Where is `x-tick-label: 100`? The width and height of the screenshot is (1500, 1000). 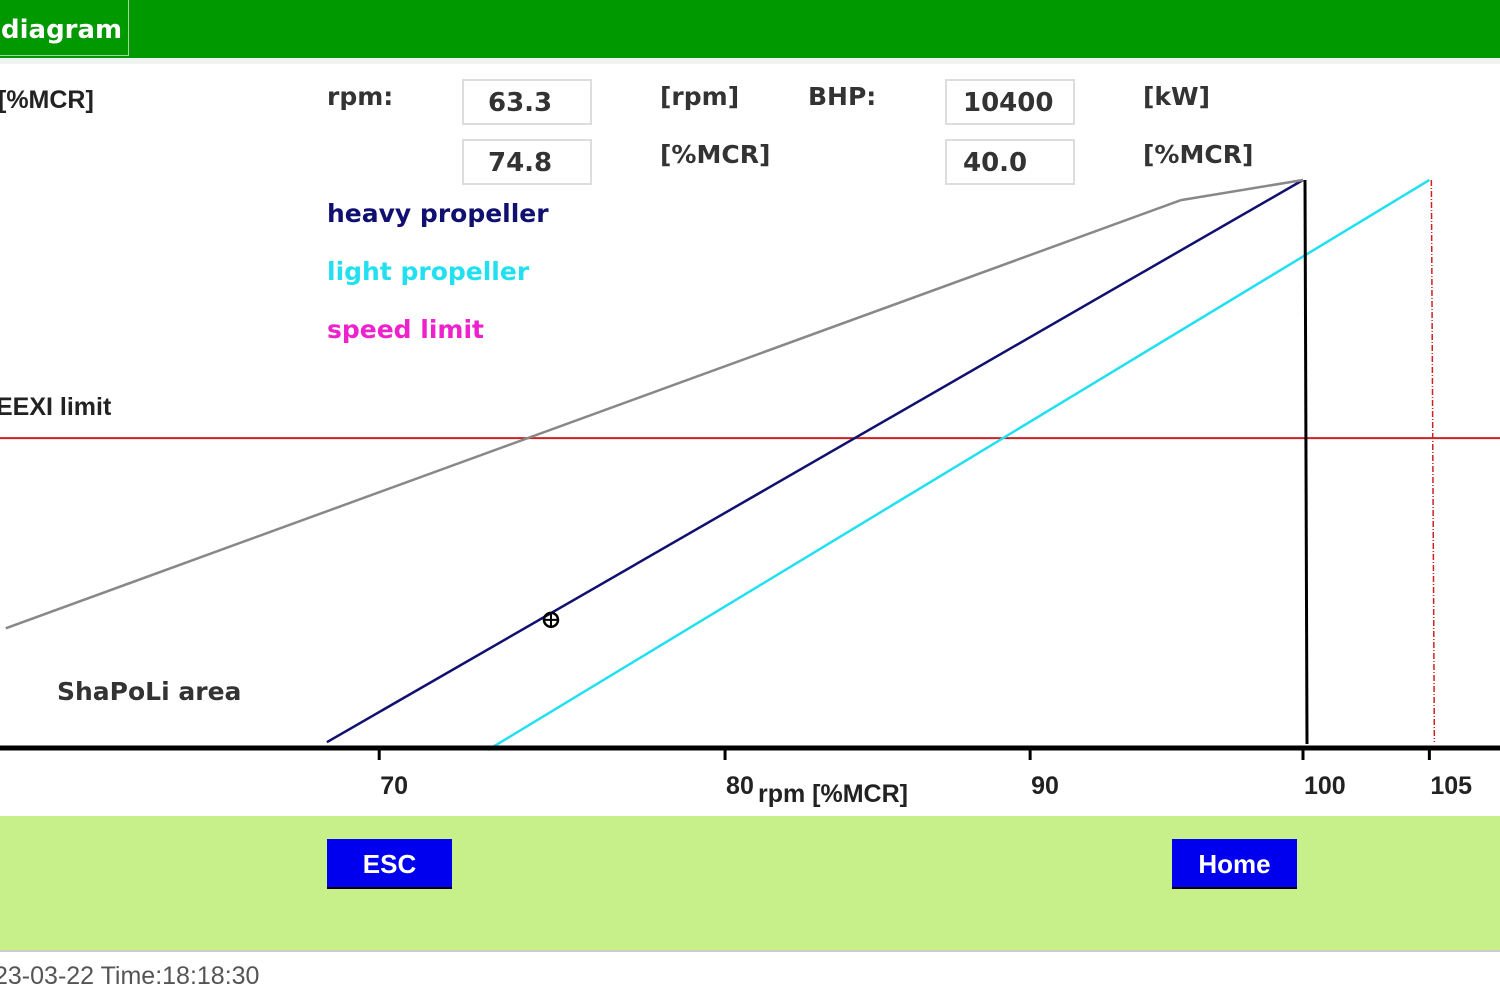 x-tick-label: 100 is located at coordinates (1325, 786).